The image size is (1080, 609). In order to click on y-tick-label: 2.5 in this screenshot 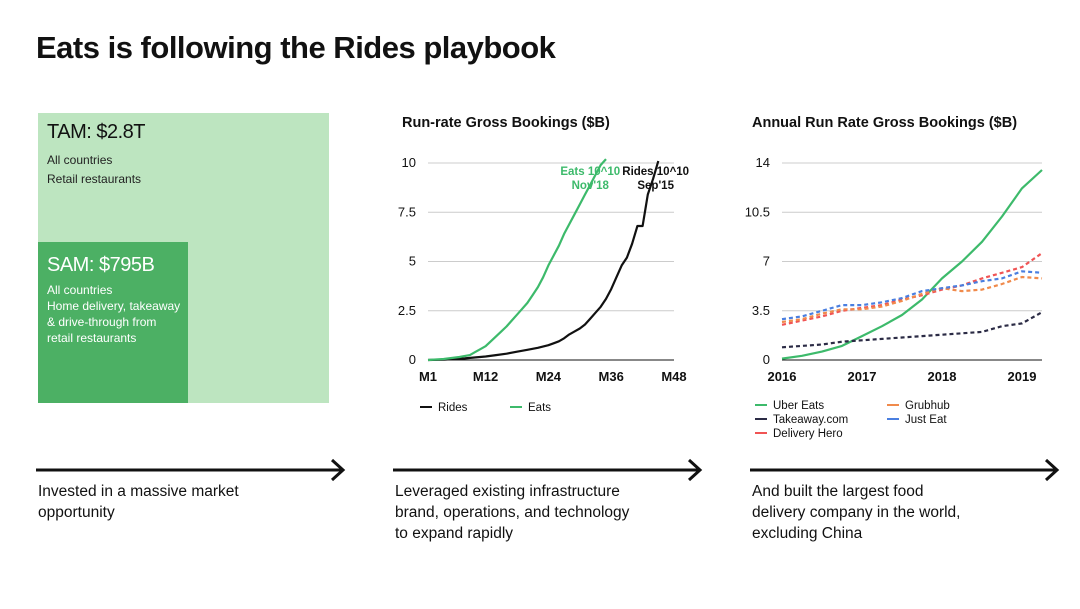, I will do `click(407, 310)`.